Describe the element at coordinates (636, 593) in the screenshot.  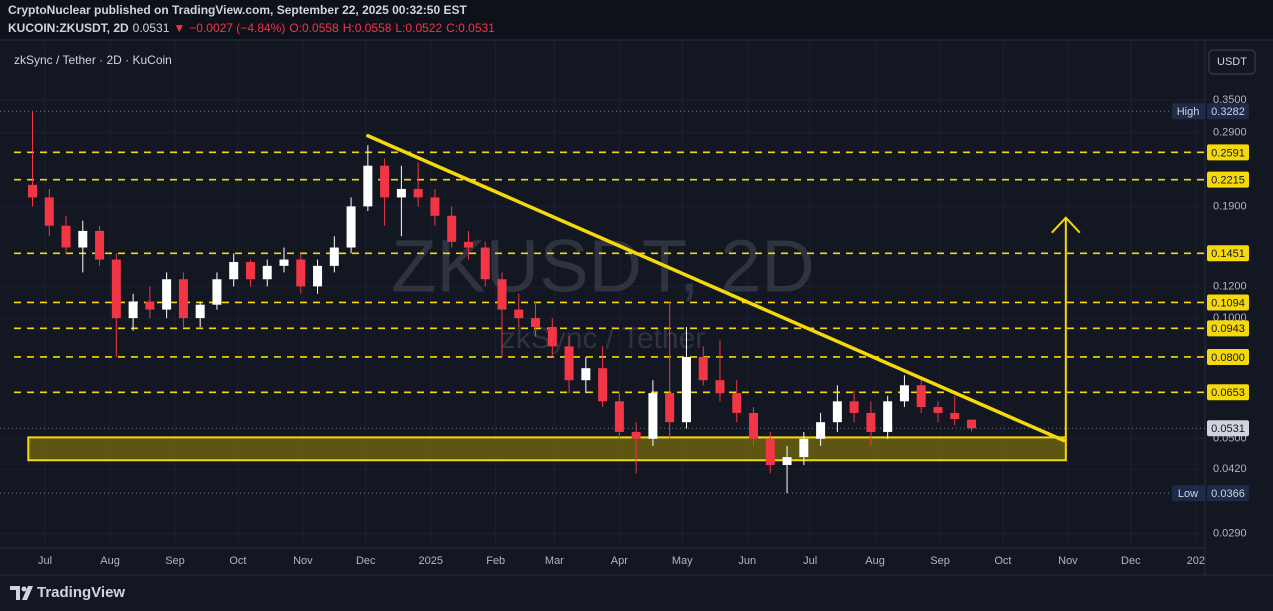
I see `footer-bar` at that location.